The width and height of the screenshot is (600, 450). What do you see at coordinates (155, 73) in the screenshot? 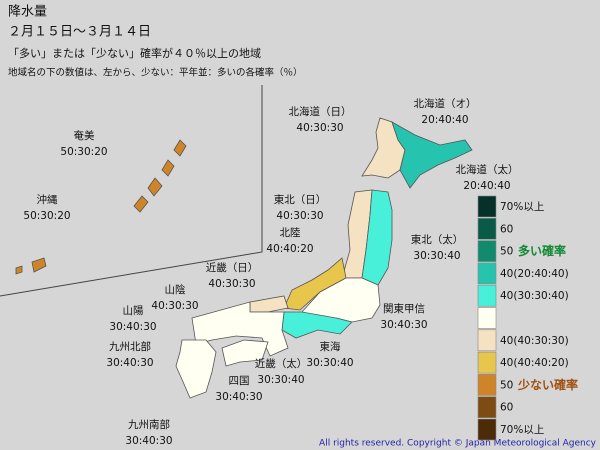
I see `note: 地域名の下の数値は、左から、少ない：平年並：多いの各確率（％）` at bounding box center [155, 73].